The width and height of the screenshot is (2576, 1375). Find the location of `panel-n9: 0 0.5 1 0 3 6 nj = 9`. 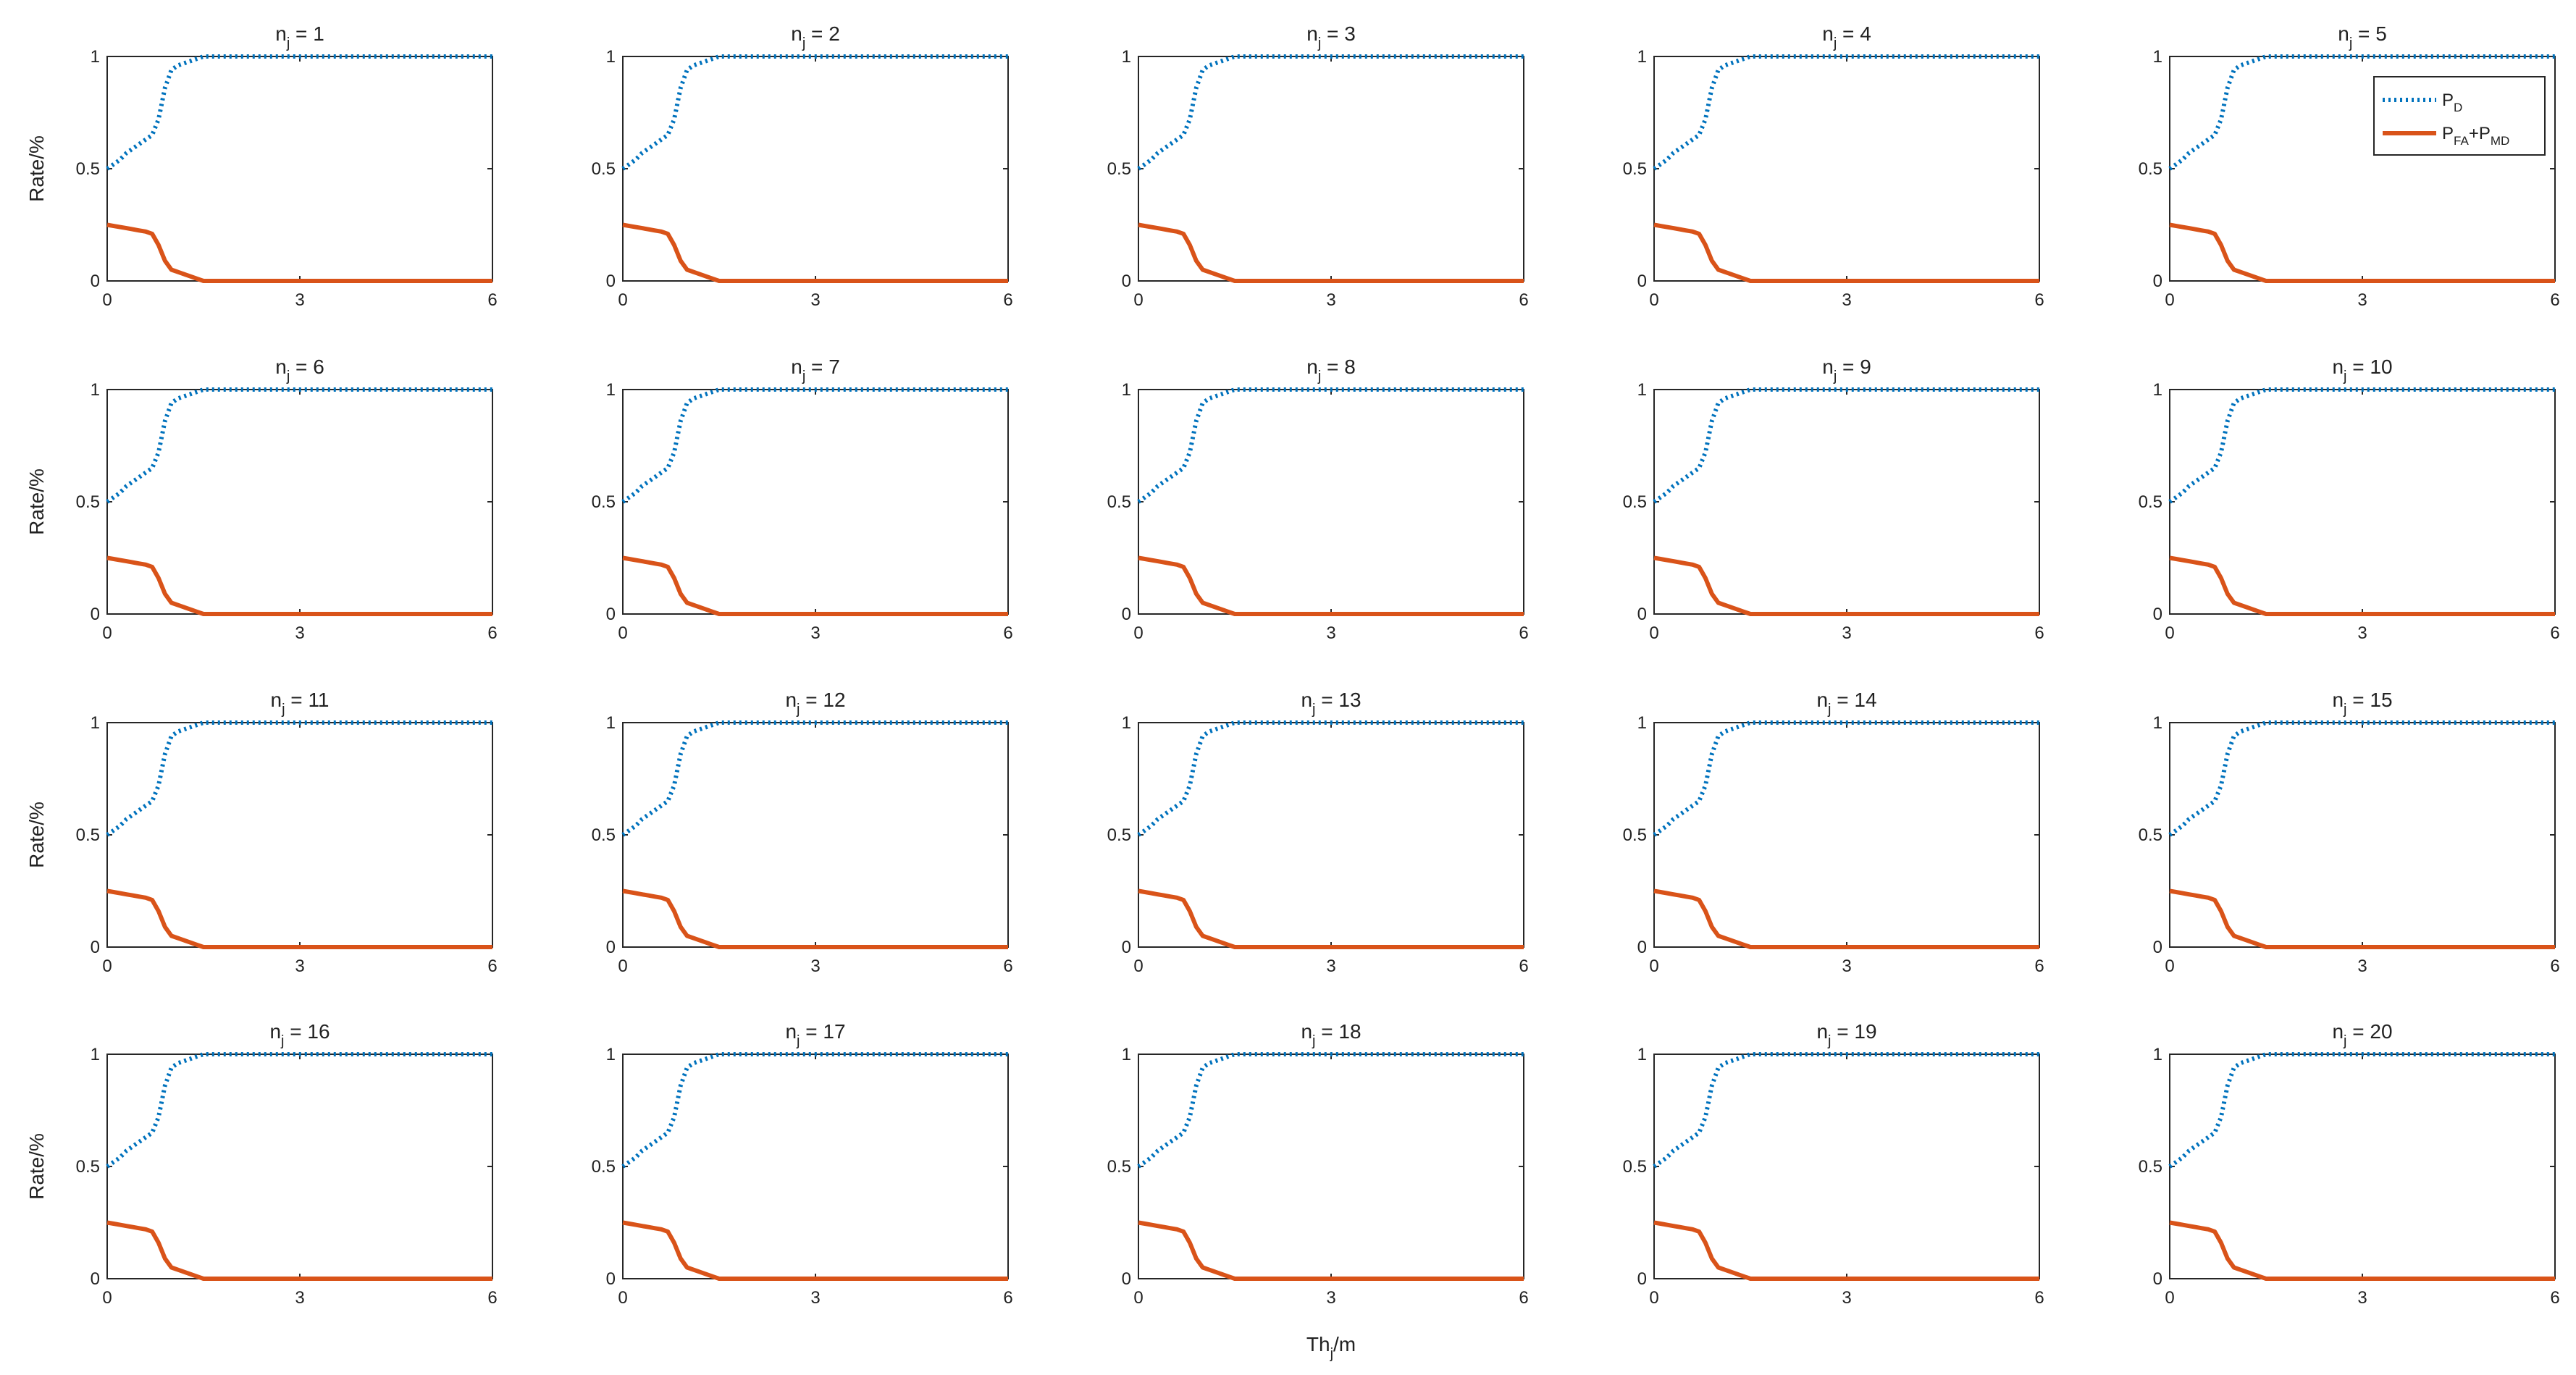

panel-n9: 0 0.5 1 0 3 6 nj = 9 is located at coordinates (1833, 499).